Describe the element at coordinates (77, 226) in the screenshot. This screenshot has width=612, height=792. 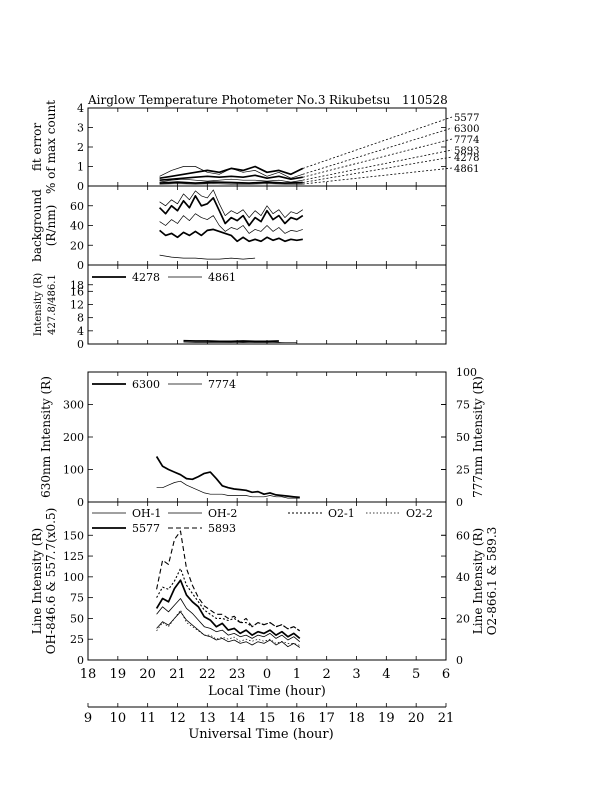
I see `y-tick-label: 40` at that location.